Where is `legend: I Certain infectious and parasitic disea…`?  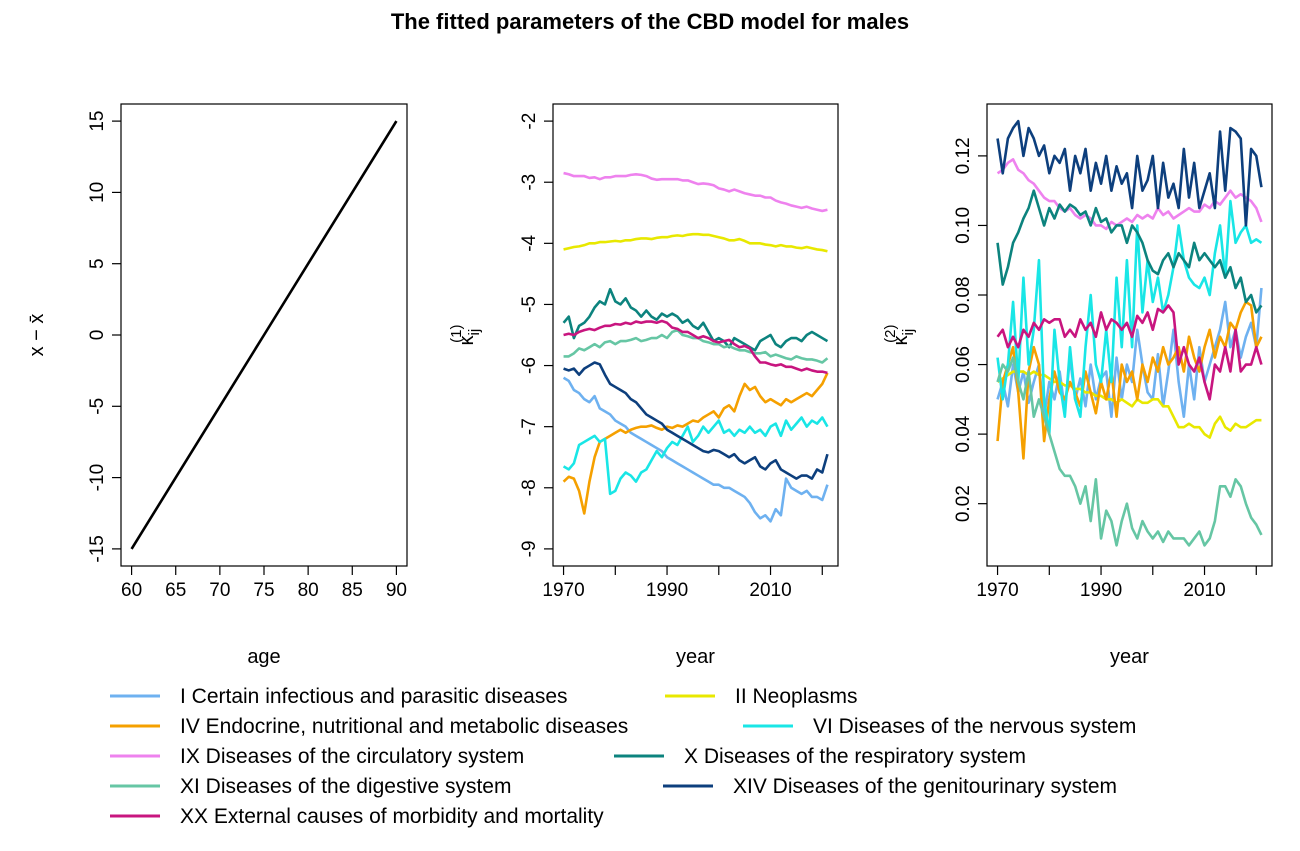
legend: I Certain infectious and parasitic disea… is located at coordinates (623, 756).